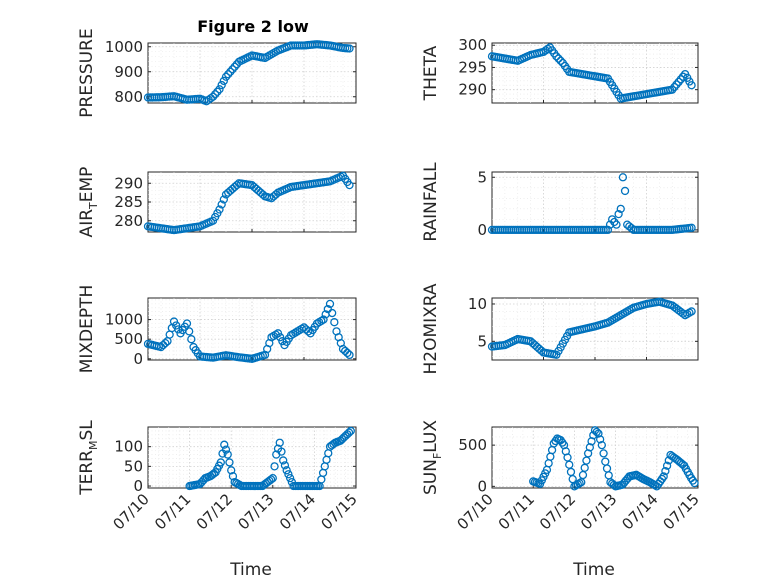 The width and height of the screenshot is (778, 583). What do you see at coordinates (214, 511) in the screenshot?
I see `x-tick-label: 07/12` at bounding box center [214, 511].